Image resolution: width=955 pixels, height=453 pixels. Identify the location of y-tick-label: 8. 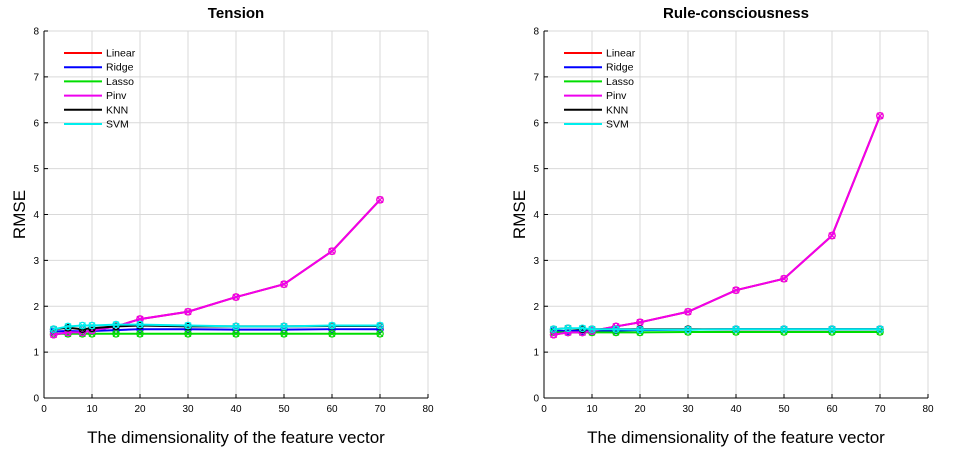
(36, 32).